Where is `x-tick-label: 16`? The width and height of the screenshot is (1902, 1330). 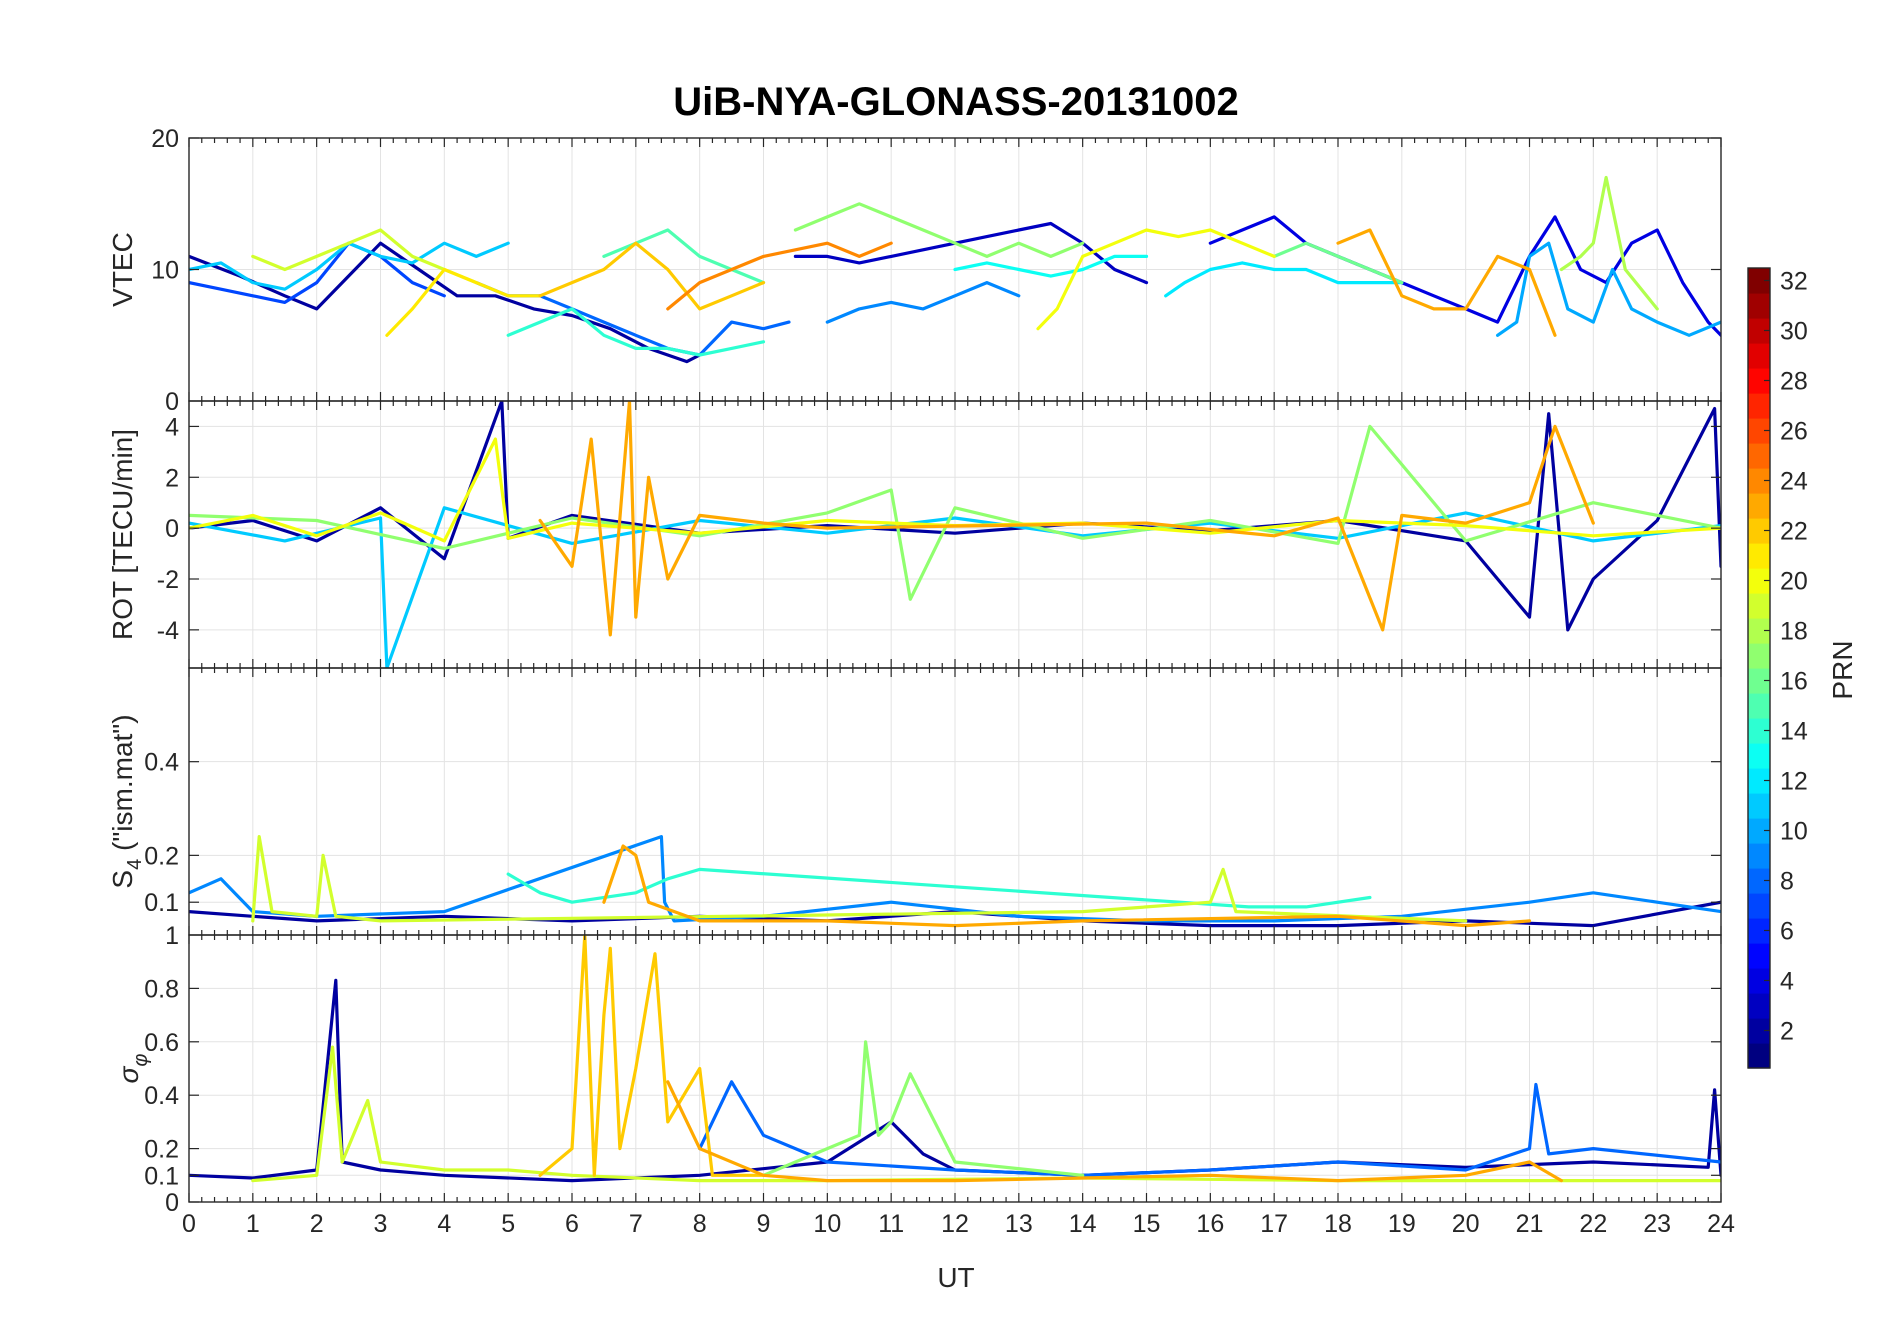 x-tick-label: 16 is located at coordinates (1210, 1224).